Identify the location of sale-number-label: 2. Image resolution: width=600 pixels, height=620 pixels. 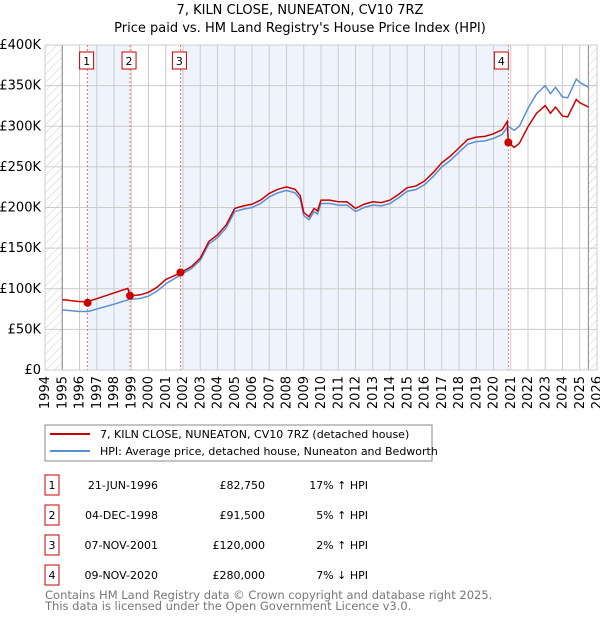
(129, 61).